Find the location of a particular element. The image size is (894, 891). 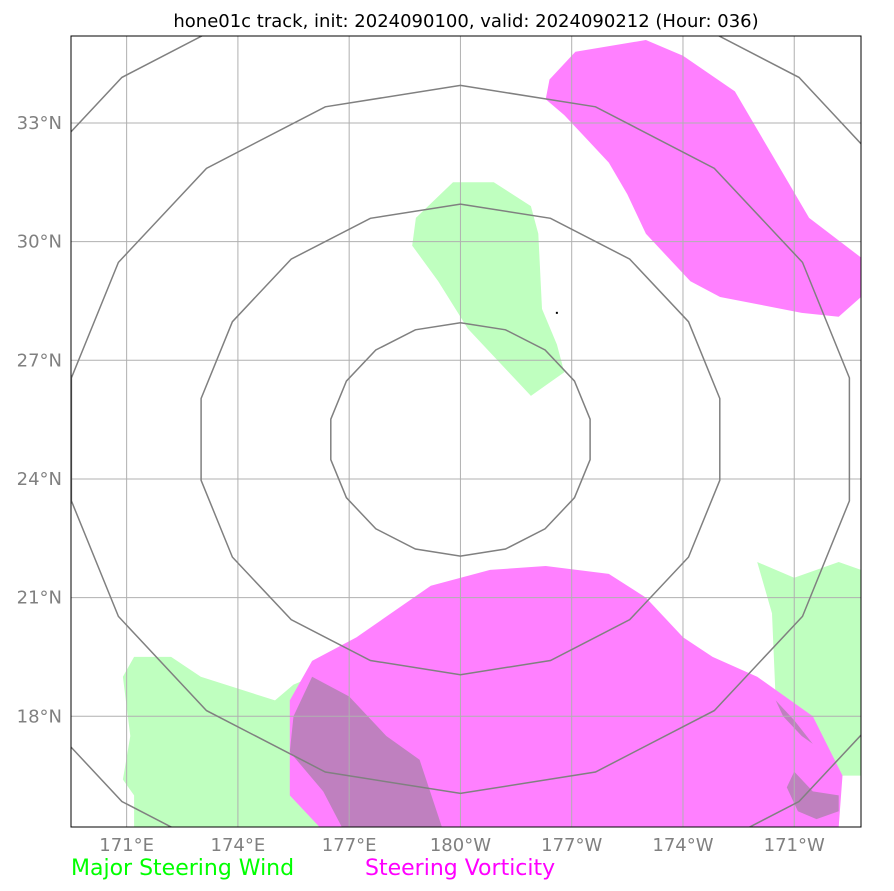

longitude-tick-label: 174°E is located at coordinates (238, 845).